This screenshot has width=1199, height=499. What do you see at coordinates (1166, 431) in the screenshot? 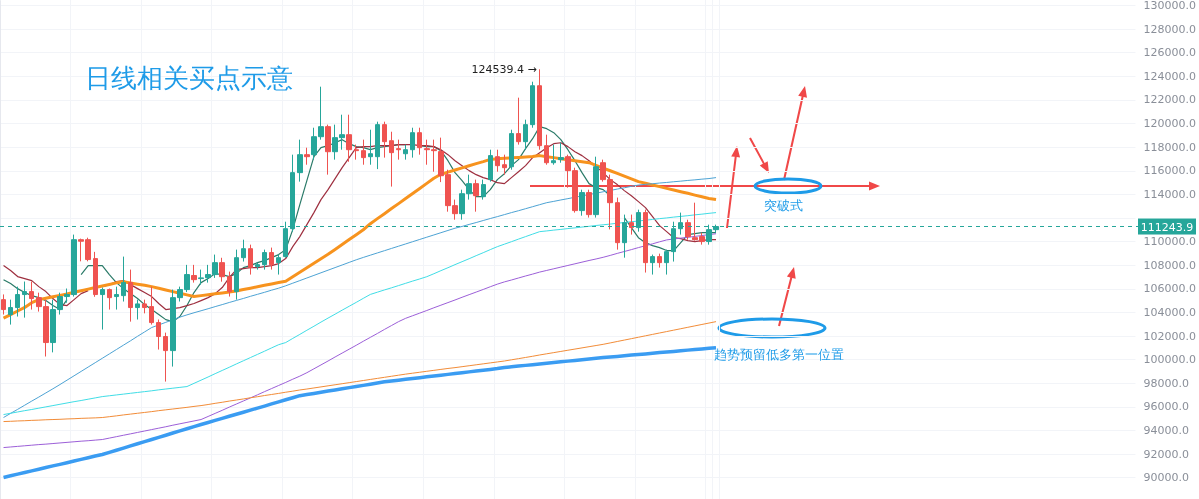
I see `y-tick-label: 94000.0` at bounding box center [1166, 431].